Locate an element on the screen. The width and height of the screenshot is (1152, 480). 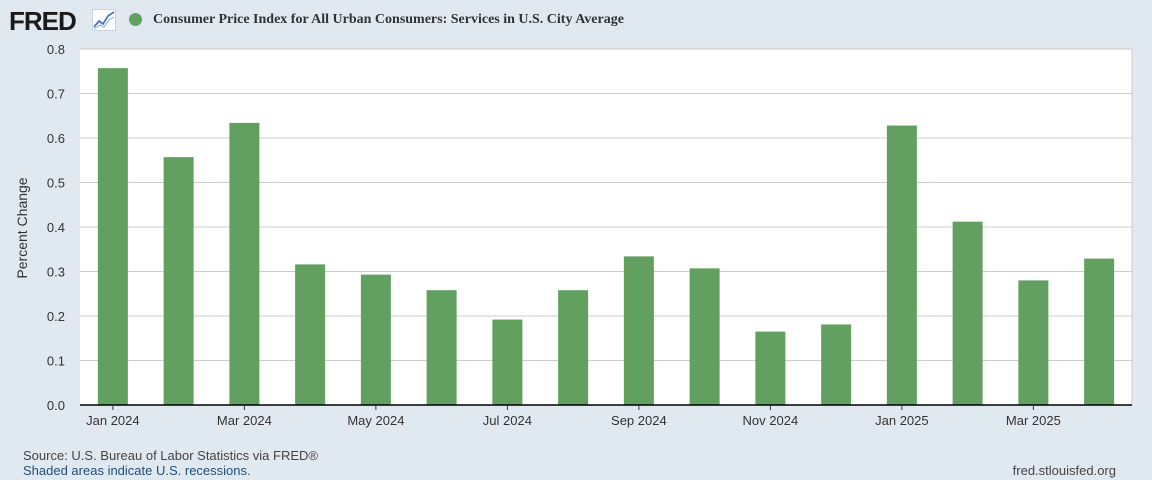
bar-feb-2024 is located at coordinates (178, 281).